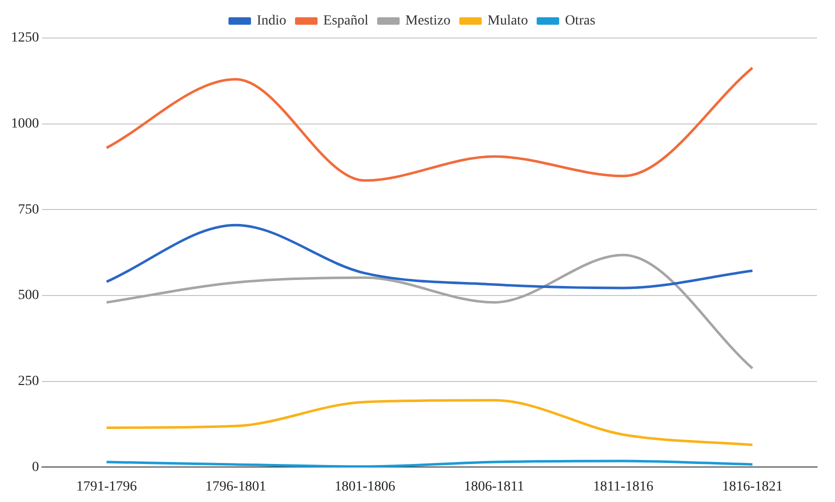 This screenshot has height=502, width=835. Describe the element at coordinates (494, 486) in the screenshot. I see `x-tick-label: 1806-1811` at that location.